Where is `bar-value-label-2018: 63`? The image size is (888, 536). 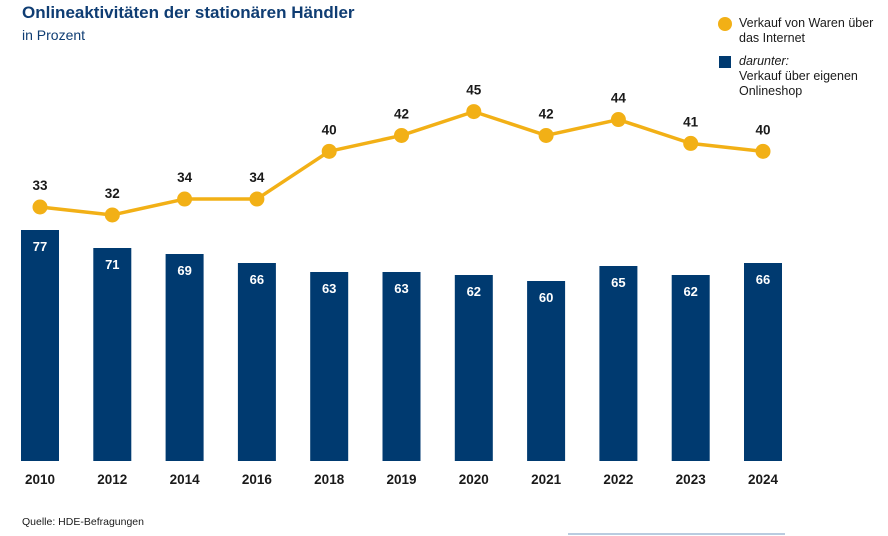 bar-value-label-2018: 63 is located at coordinates (329, 288).